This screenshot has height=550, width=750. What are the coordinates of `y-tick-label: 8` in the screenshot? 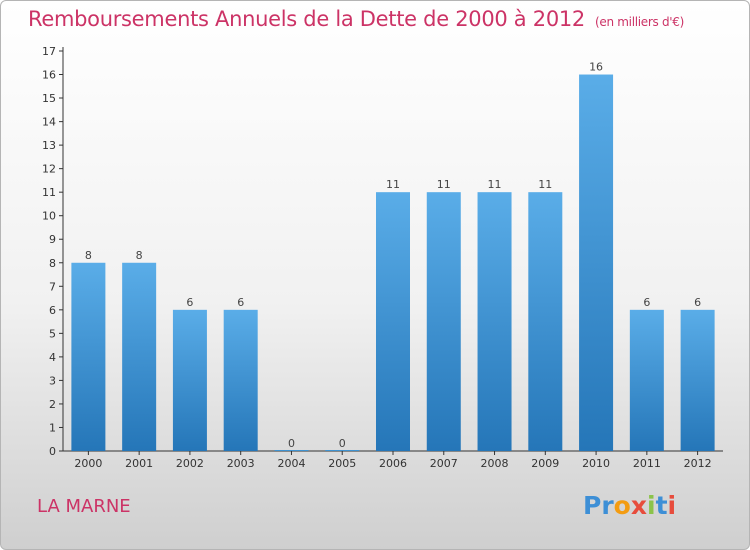 It's located at (52, 263).